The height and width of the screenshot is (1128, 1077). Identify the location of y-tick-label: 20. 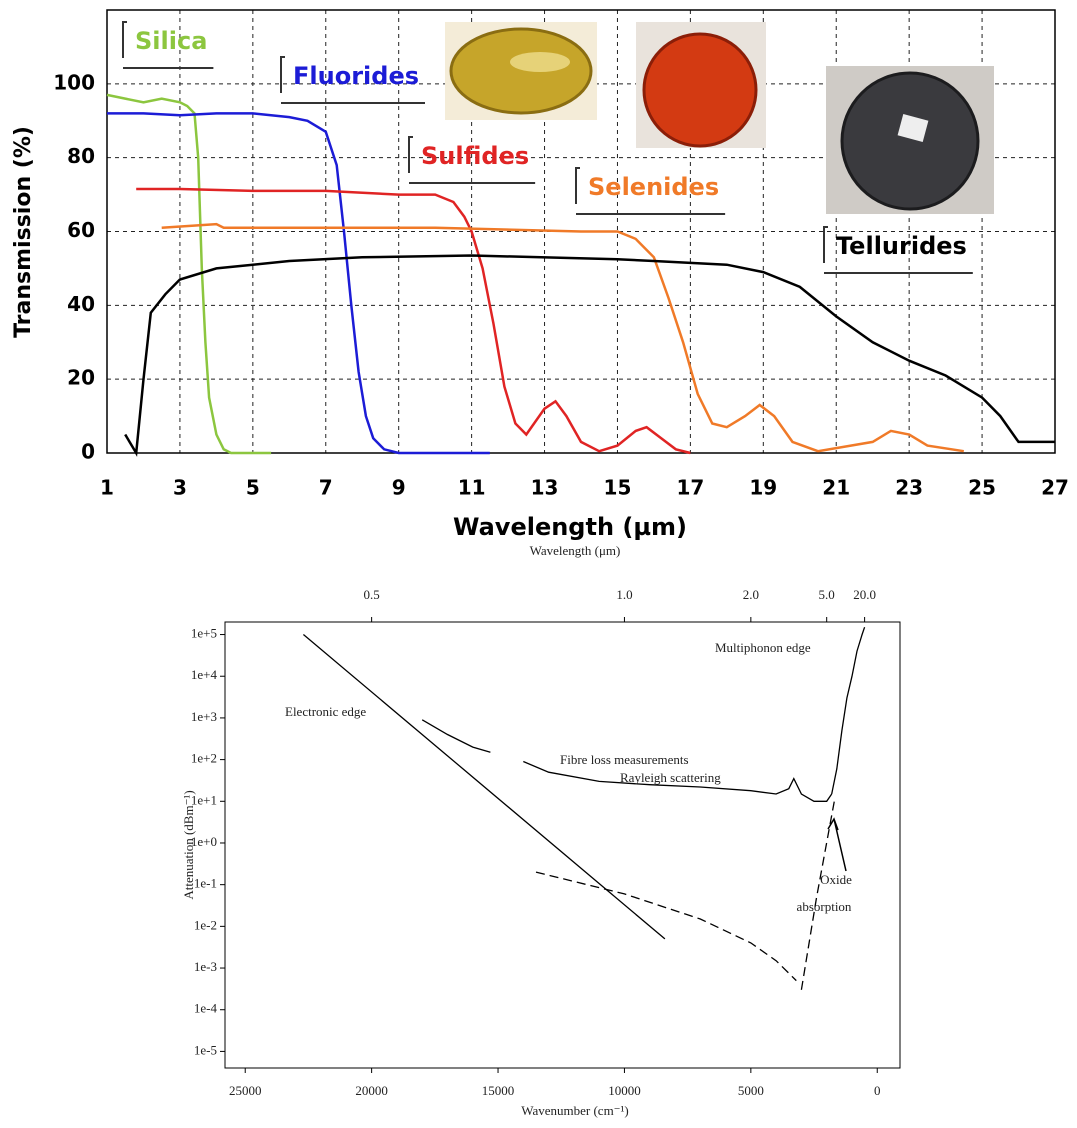
(81, 378).